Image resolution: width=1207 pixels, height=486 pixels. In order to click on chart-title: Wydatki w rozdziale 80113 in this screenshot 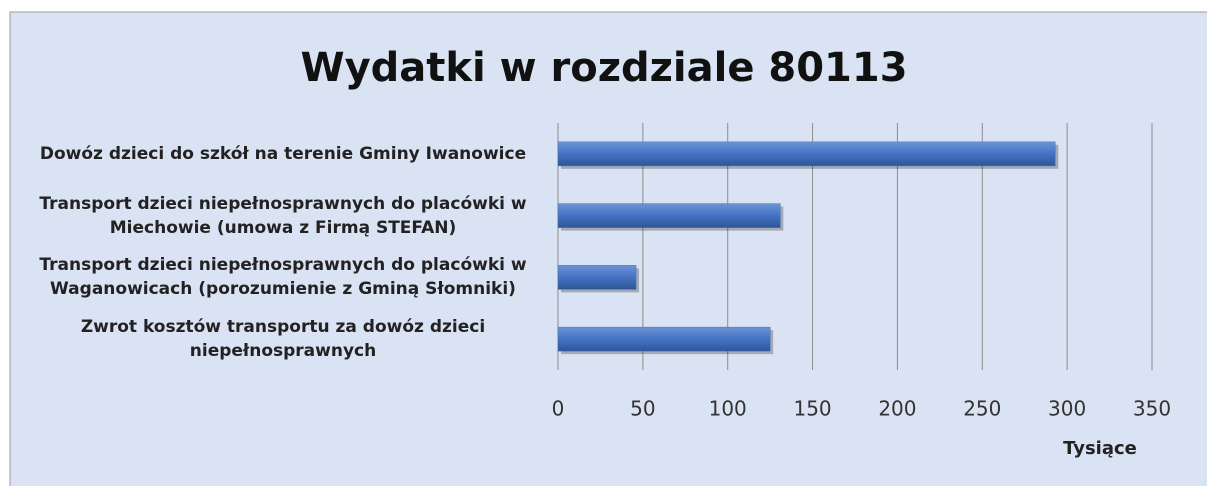, I will do `click(603, 68)`.